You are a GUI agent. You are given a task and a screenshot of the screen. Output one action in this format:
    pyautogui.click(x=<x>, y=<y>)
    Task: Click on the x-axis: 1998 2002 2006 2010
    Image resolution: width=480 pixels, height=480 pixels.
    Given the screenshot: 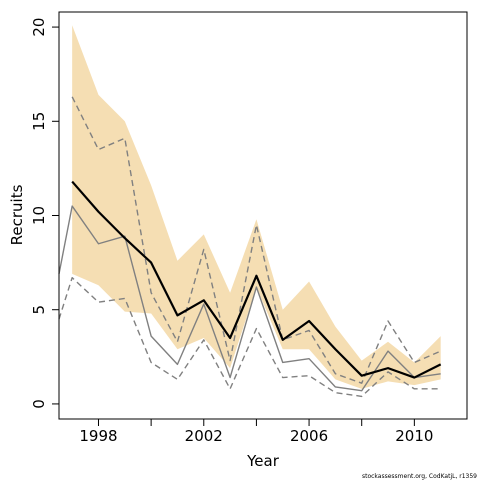 What is the action you would take?
    pyautogui.click(x=256, y=432)
    